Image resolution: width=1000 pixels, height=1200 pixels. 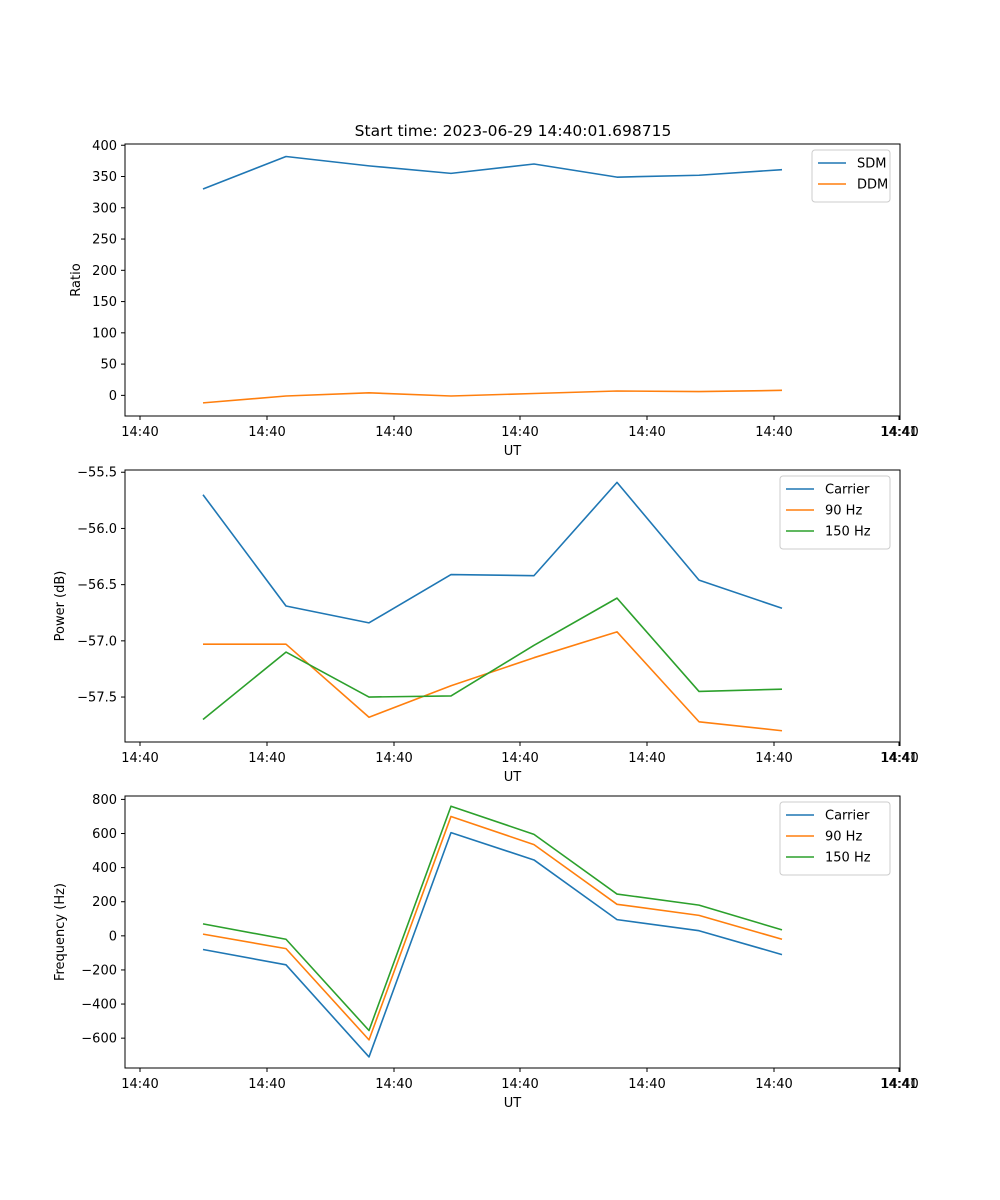 I want to click on legend-label: DDM, so click(x=872, y=185).